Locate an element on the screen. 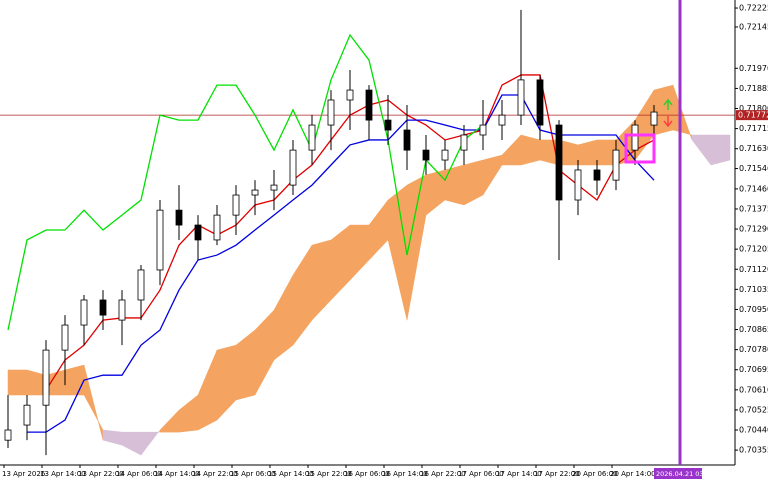 This screenshot has width=768, height=480. x-tick-label: 14 Apr 14:00 is located at coordinates (177, 474).